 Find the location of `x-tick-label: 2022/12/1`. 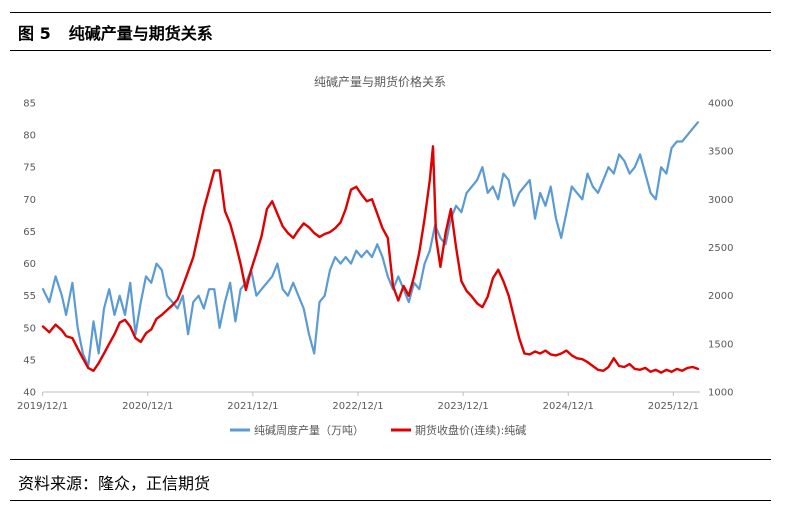

x-tick-label: 2022/12/1 is located at coordinates (357, 406).